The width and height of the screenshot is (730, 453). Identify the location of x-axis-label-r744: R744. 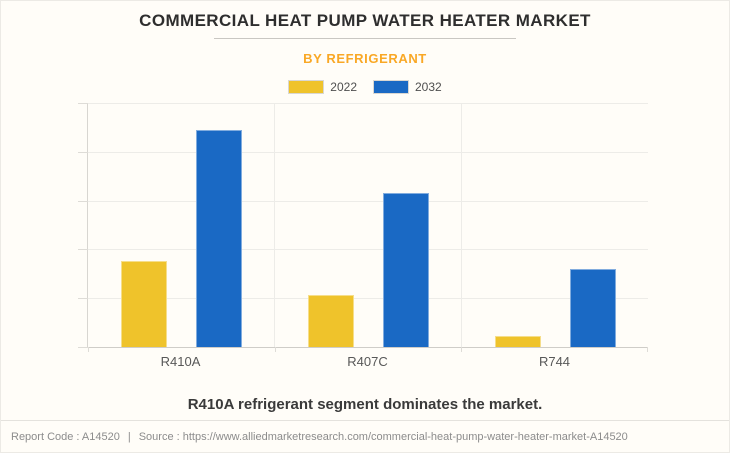
(554, 361).